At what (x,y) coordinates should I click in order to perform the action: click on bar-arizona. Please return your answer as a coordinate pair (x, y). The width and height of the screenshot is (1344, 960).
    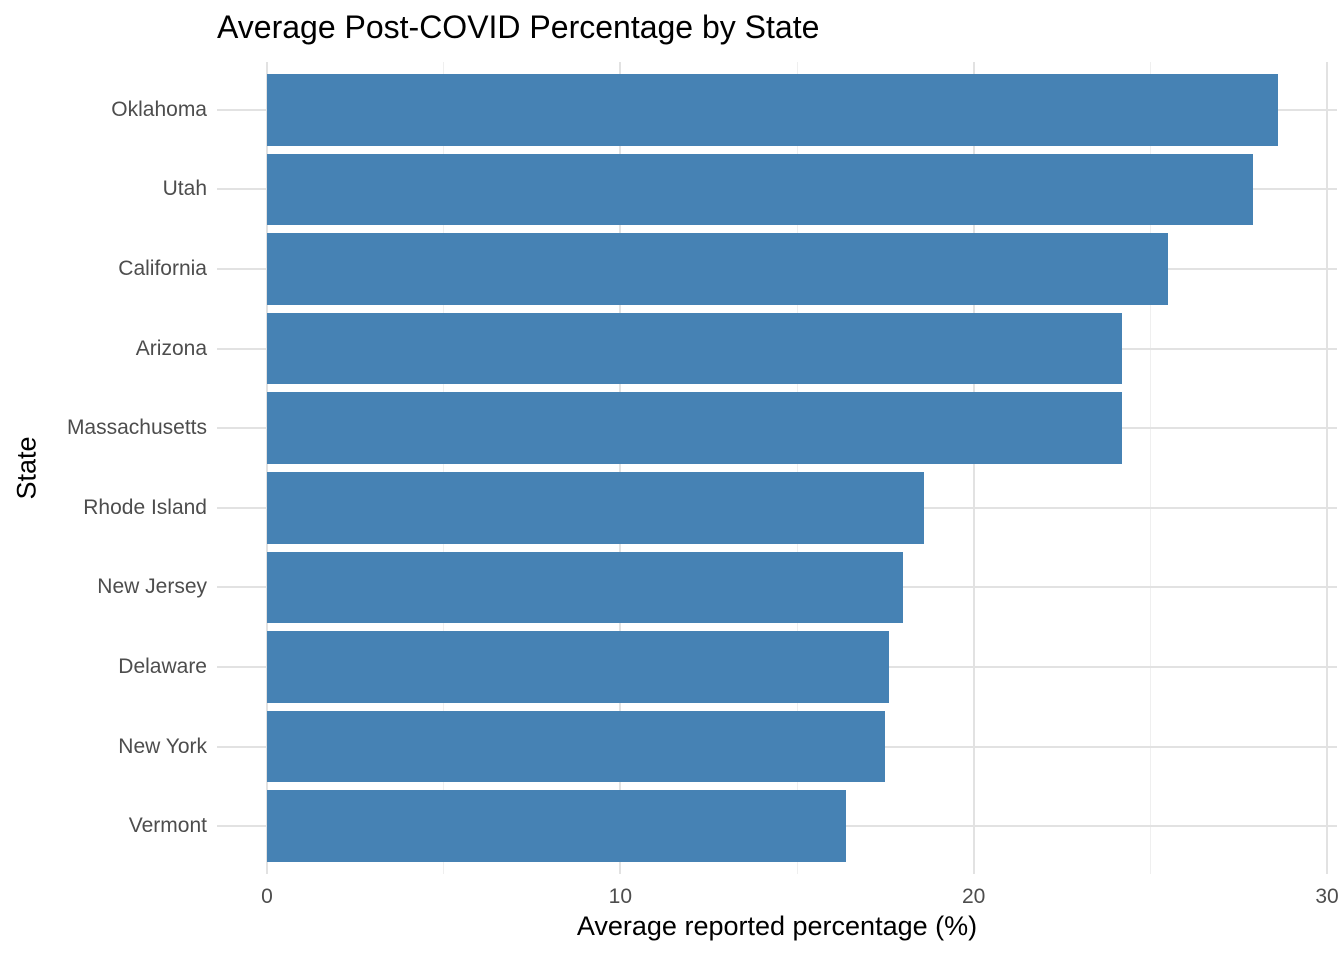
    Looking at the image, I should click on (695, 348).